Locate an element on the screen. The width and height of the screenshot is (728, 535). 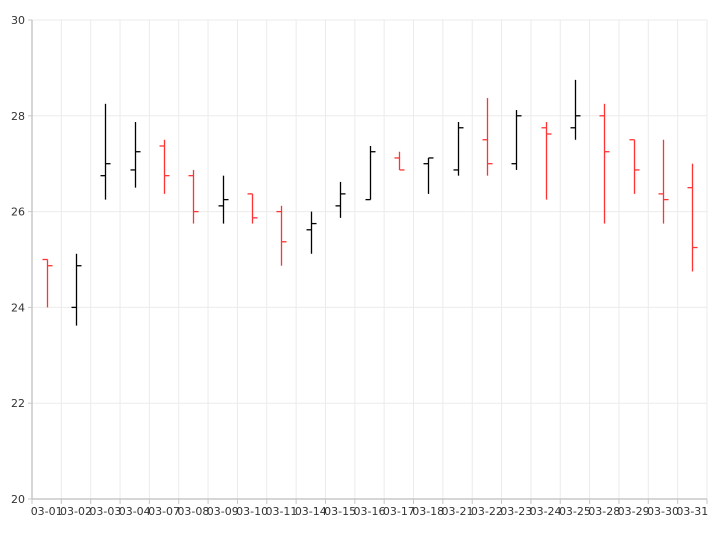
y-tick-label: 26 is located at coordinates (18, 212).